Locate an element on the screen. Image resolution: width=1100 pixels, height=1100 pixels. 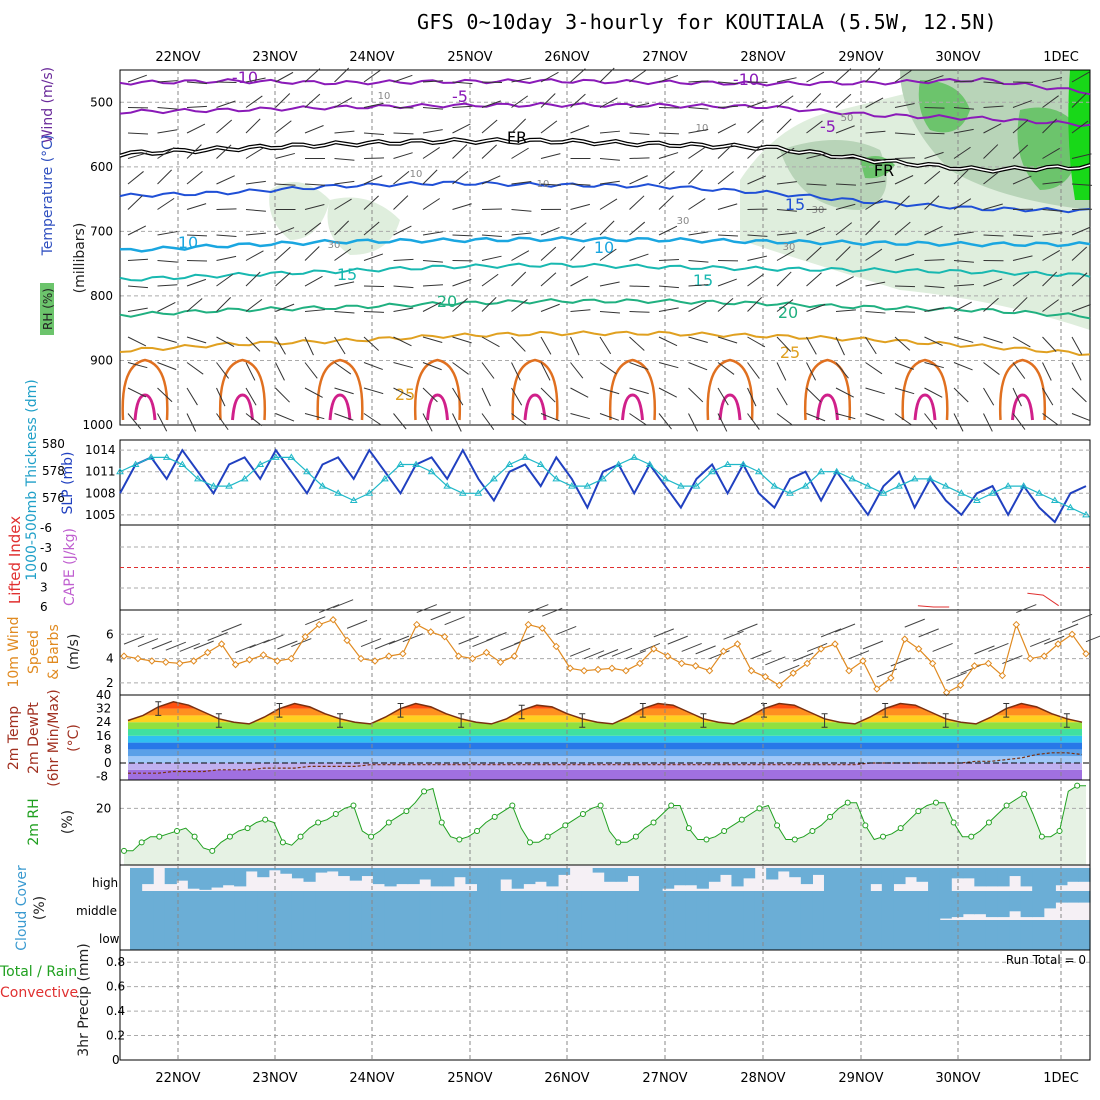
wind-tick-label: 6 is located at coordinates (110, 634).